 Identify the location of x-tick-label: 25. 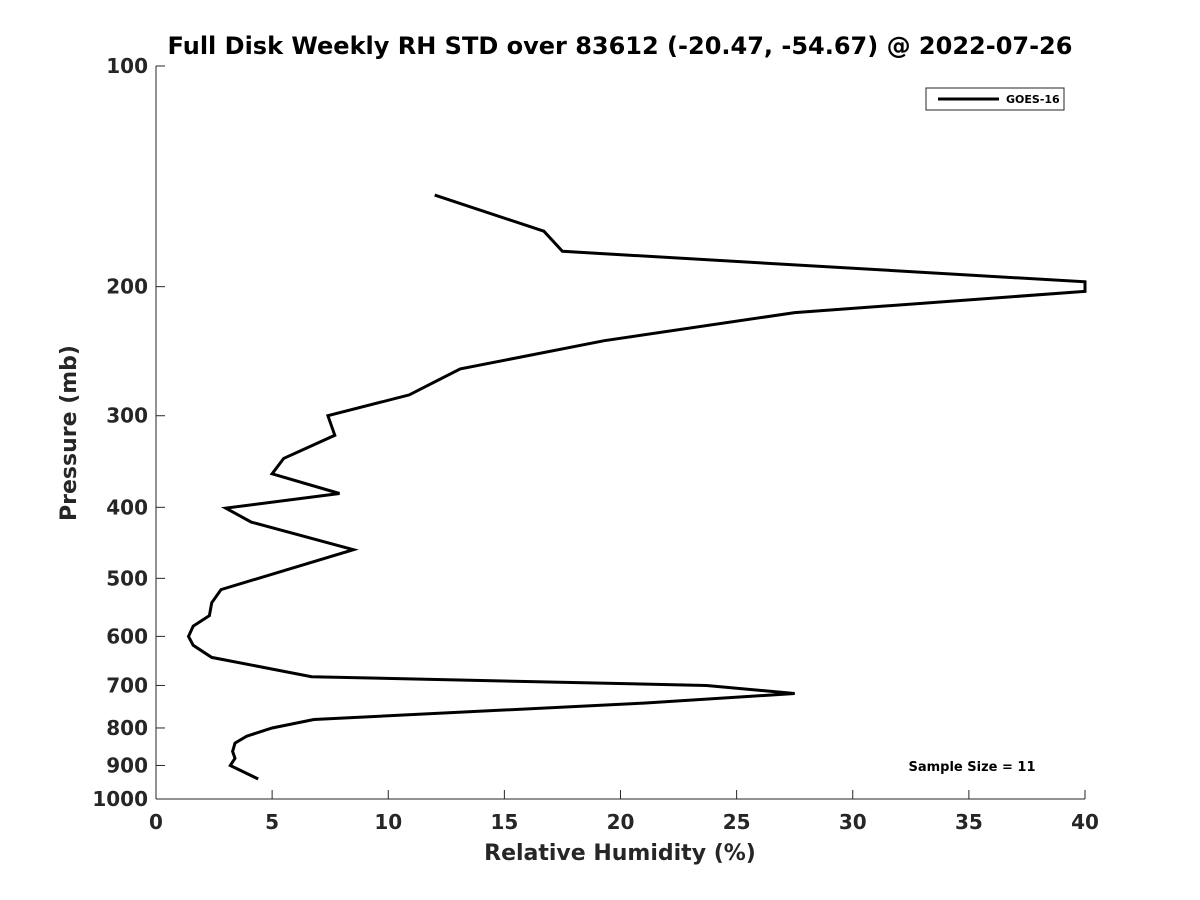
(737, 822).